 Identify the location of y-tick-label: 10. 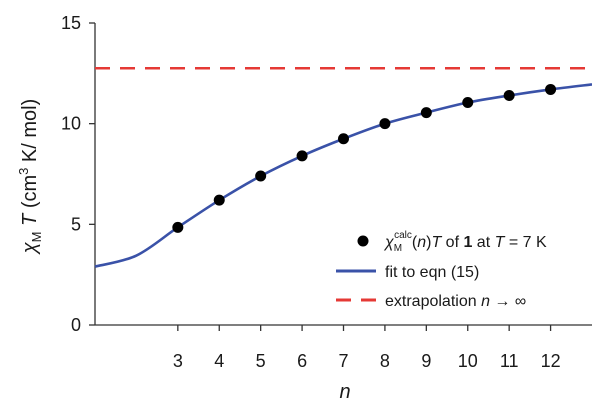
(71, 124).